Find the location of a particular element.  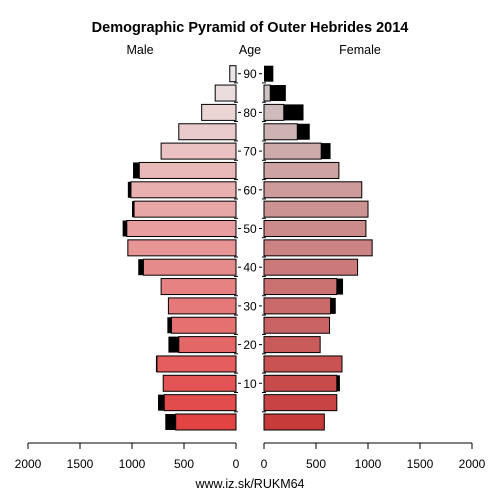

female-x-tick-label: 2000 is located at coordinates (472, 464).